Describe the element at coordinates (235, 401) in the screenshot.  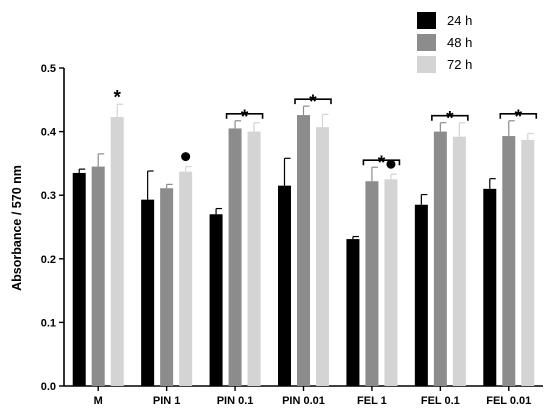
I see `x-tick-label: PIN 0.1` at that location.